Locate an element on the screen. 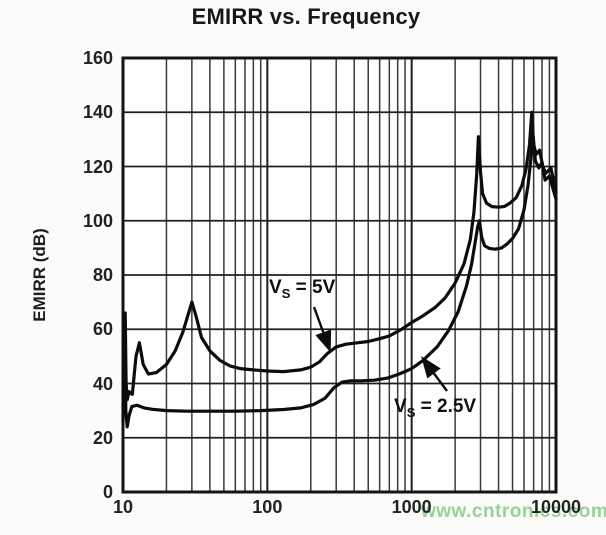  y-tick-label: 0 is located at coordinates (107, 492).